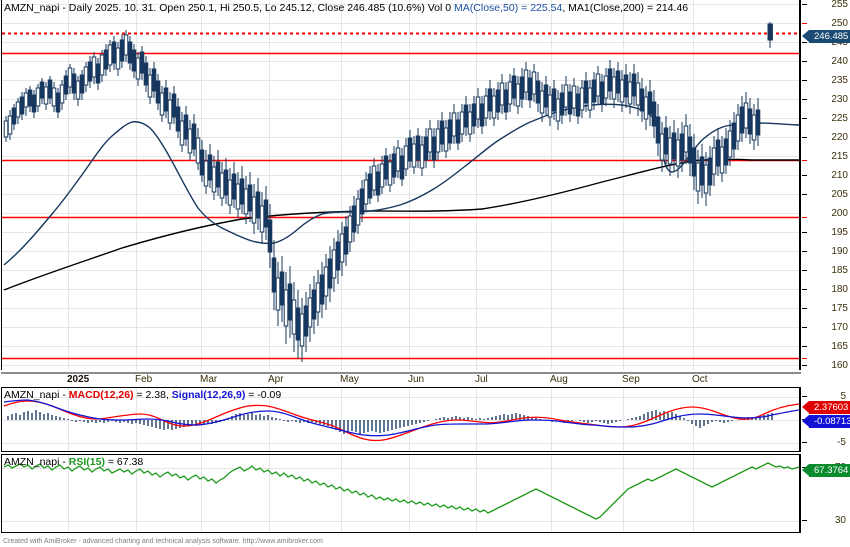 This screenshot has height=547, width=850. Describe the element at coordinates (840, 520) in the screenshot. I see `rsi-y-label-30: 30` at that location.